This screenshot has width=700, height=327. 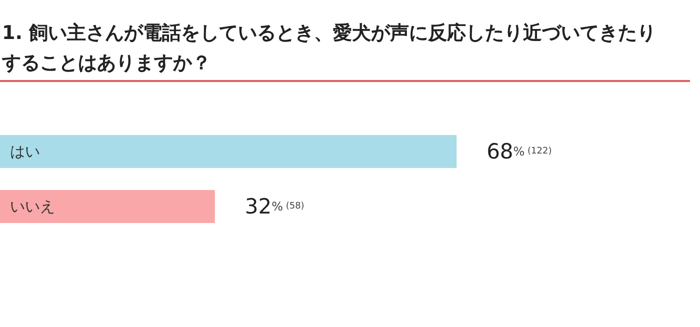 I want to click on y-tick-label: いいえ, so click(x=32, y=207).